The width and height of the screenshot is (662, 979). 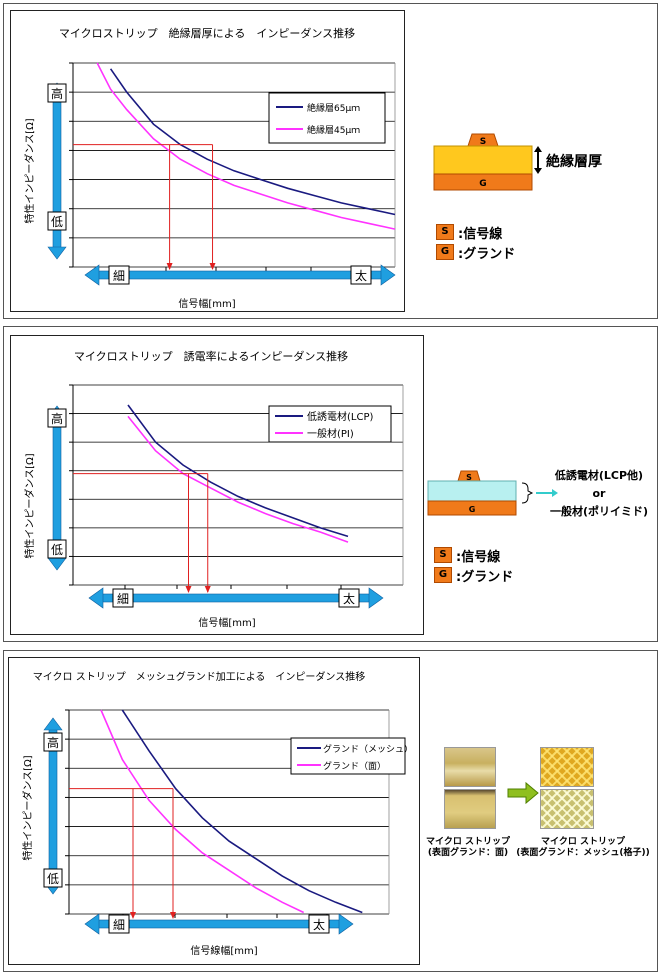 What do you see at coordinates (207, 33) in the screenshot?
I see `chart-title: マイクロストリップ 絶縁層厚による インピーダンス推移` at bounding box center [207, 33].